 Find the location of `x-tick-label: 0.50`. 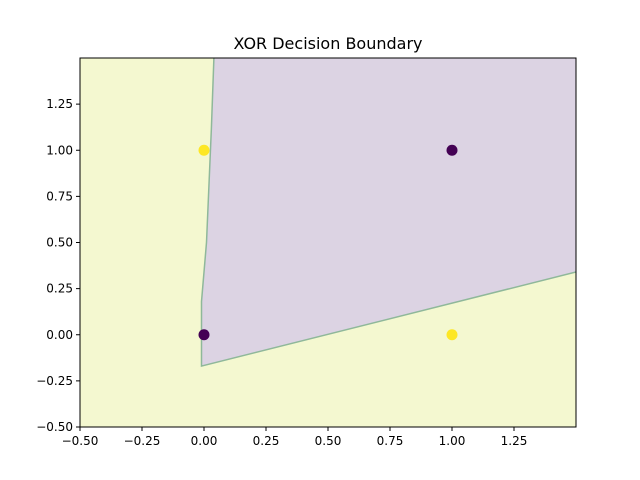

x-tick-label: 0.50 is located at coordinates (328, 441).